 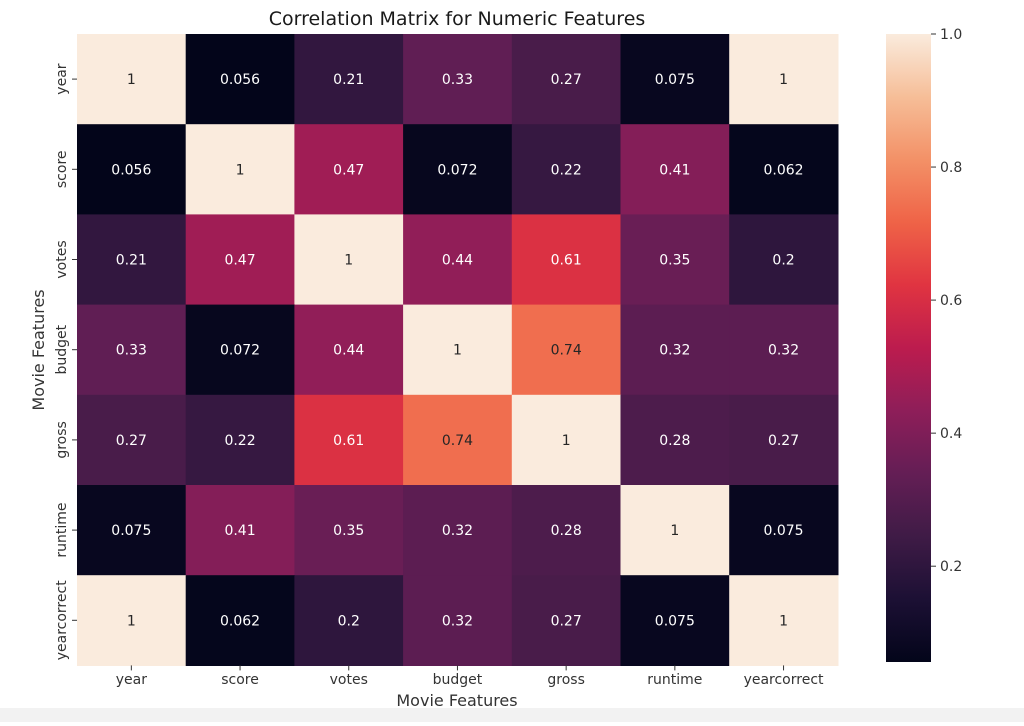 I want to click on heatmap-cell-runtime-score, so click(x=240, y=530).